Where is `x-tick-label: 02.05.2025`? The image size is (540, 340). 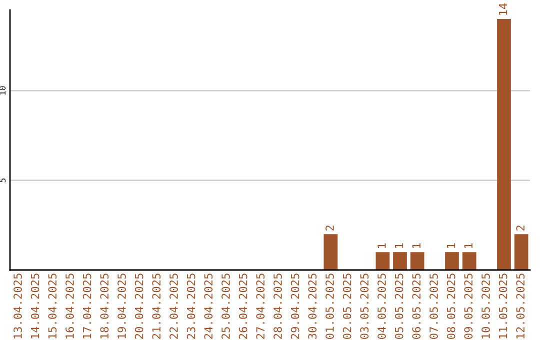 x-tick-label: 02.05.2025 is located at coordinates (347, 306).